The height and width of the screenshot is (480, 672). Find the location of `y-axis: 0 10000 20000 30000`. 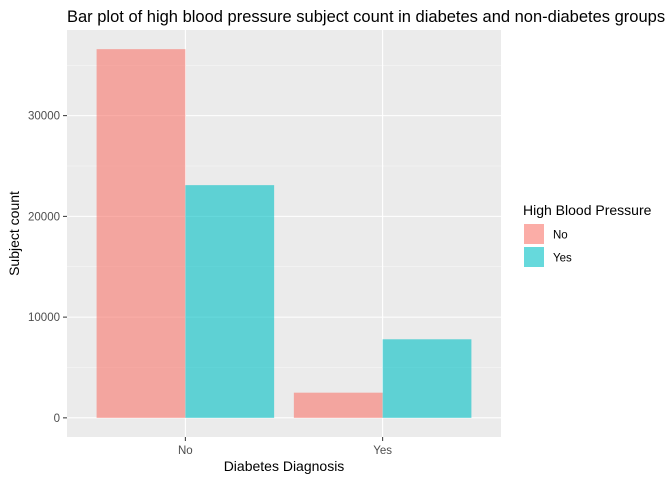

y-axis: 0 10000 20000 30000 is located at coordinates (47, 268).